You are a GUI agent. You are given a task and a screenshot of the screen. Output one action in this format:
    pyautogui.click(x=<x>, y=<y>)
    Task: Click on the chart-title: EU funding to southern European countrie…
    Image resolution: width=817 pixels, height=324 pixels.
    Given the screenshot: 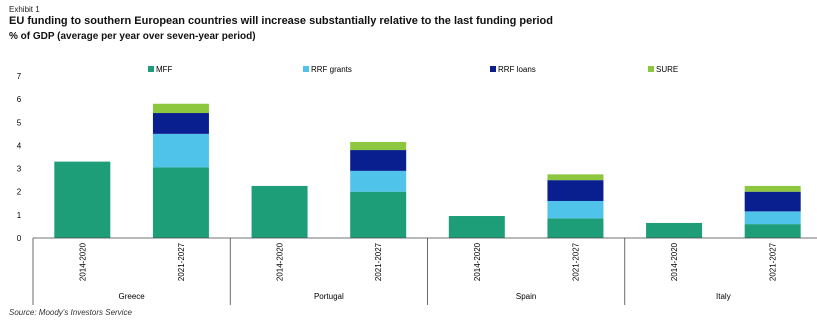 What is the action you would take?
    pyautogui.click(x=281, y=21)
    